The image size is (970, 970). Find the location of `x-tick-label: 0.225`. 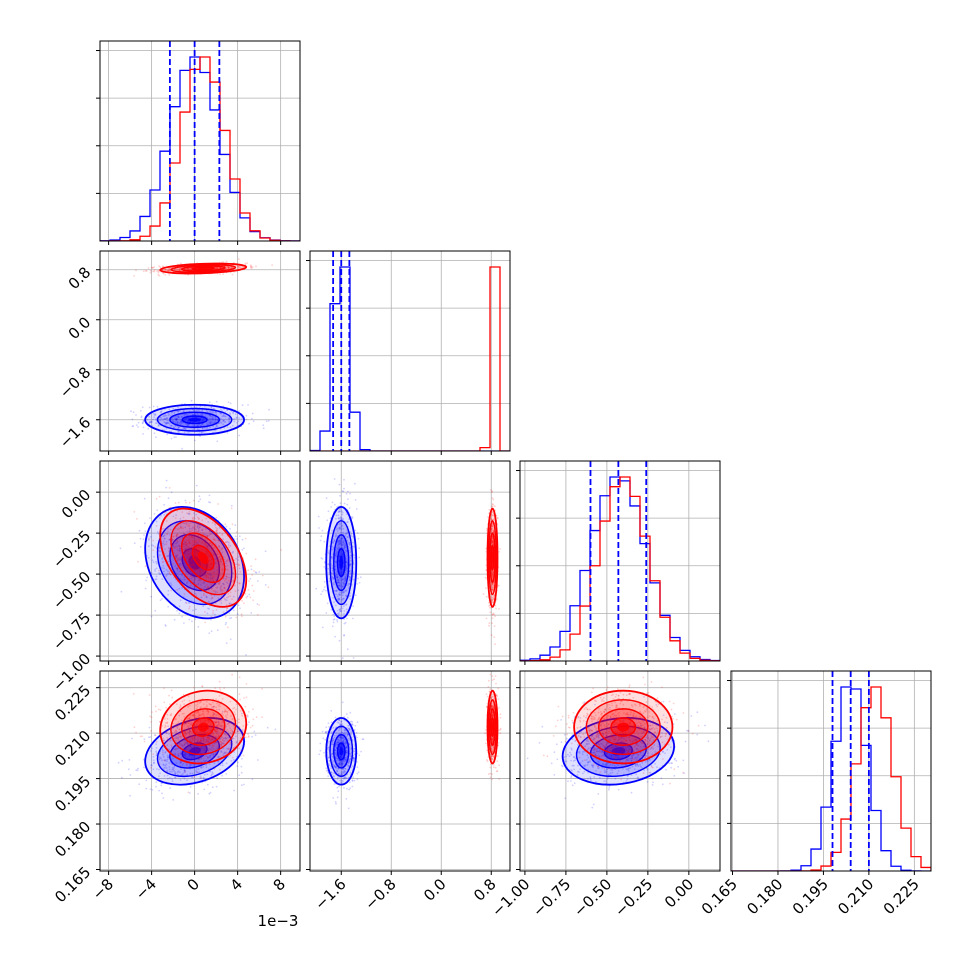

x-tick-label: 0.225 is located at coordinates (901, 896).